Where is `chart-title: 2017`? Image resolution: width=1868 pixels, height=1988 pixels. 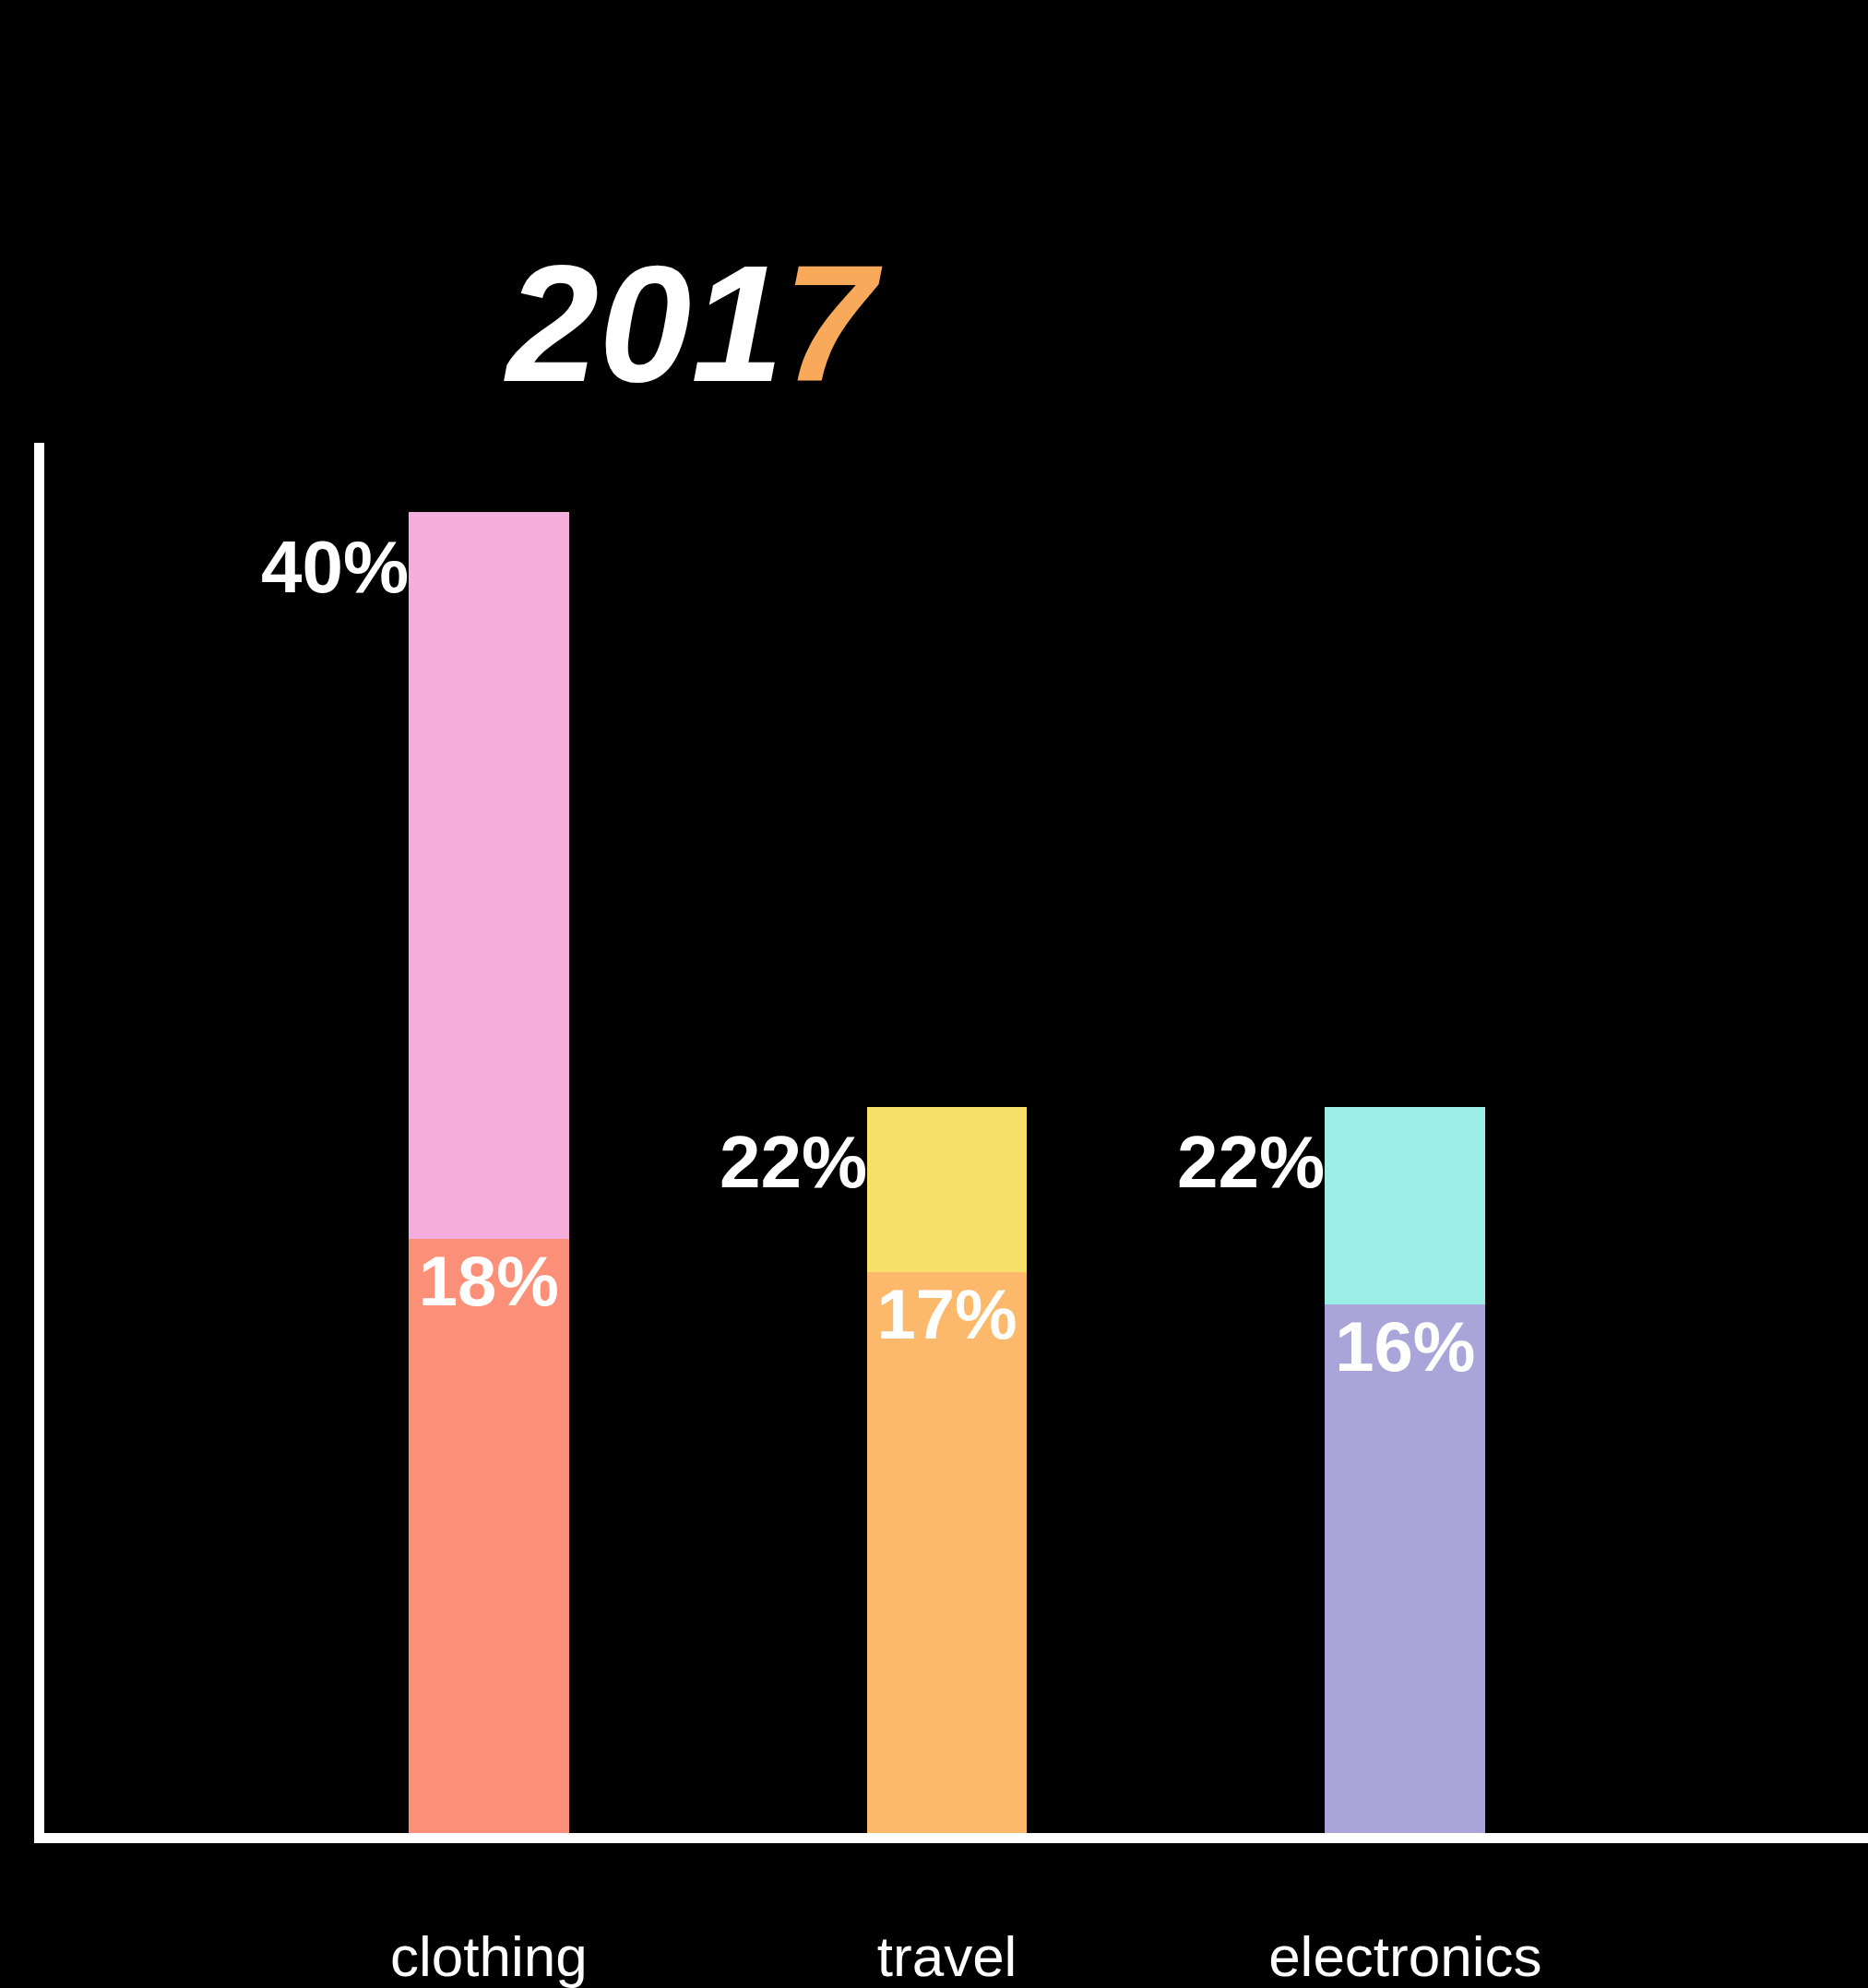
chart-title: 2017 is located at coordinates (694, 323).